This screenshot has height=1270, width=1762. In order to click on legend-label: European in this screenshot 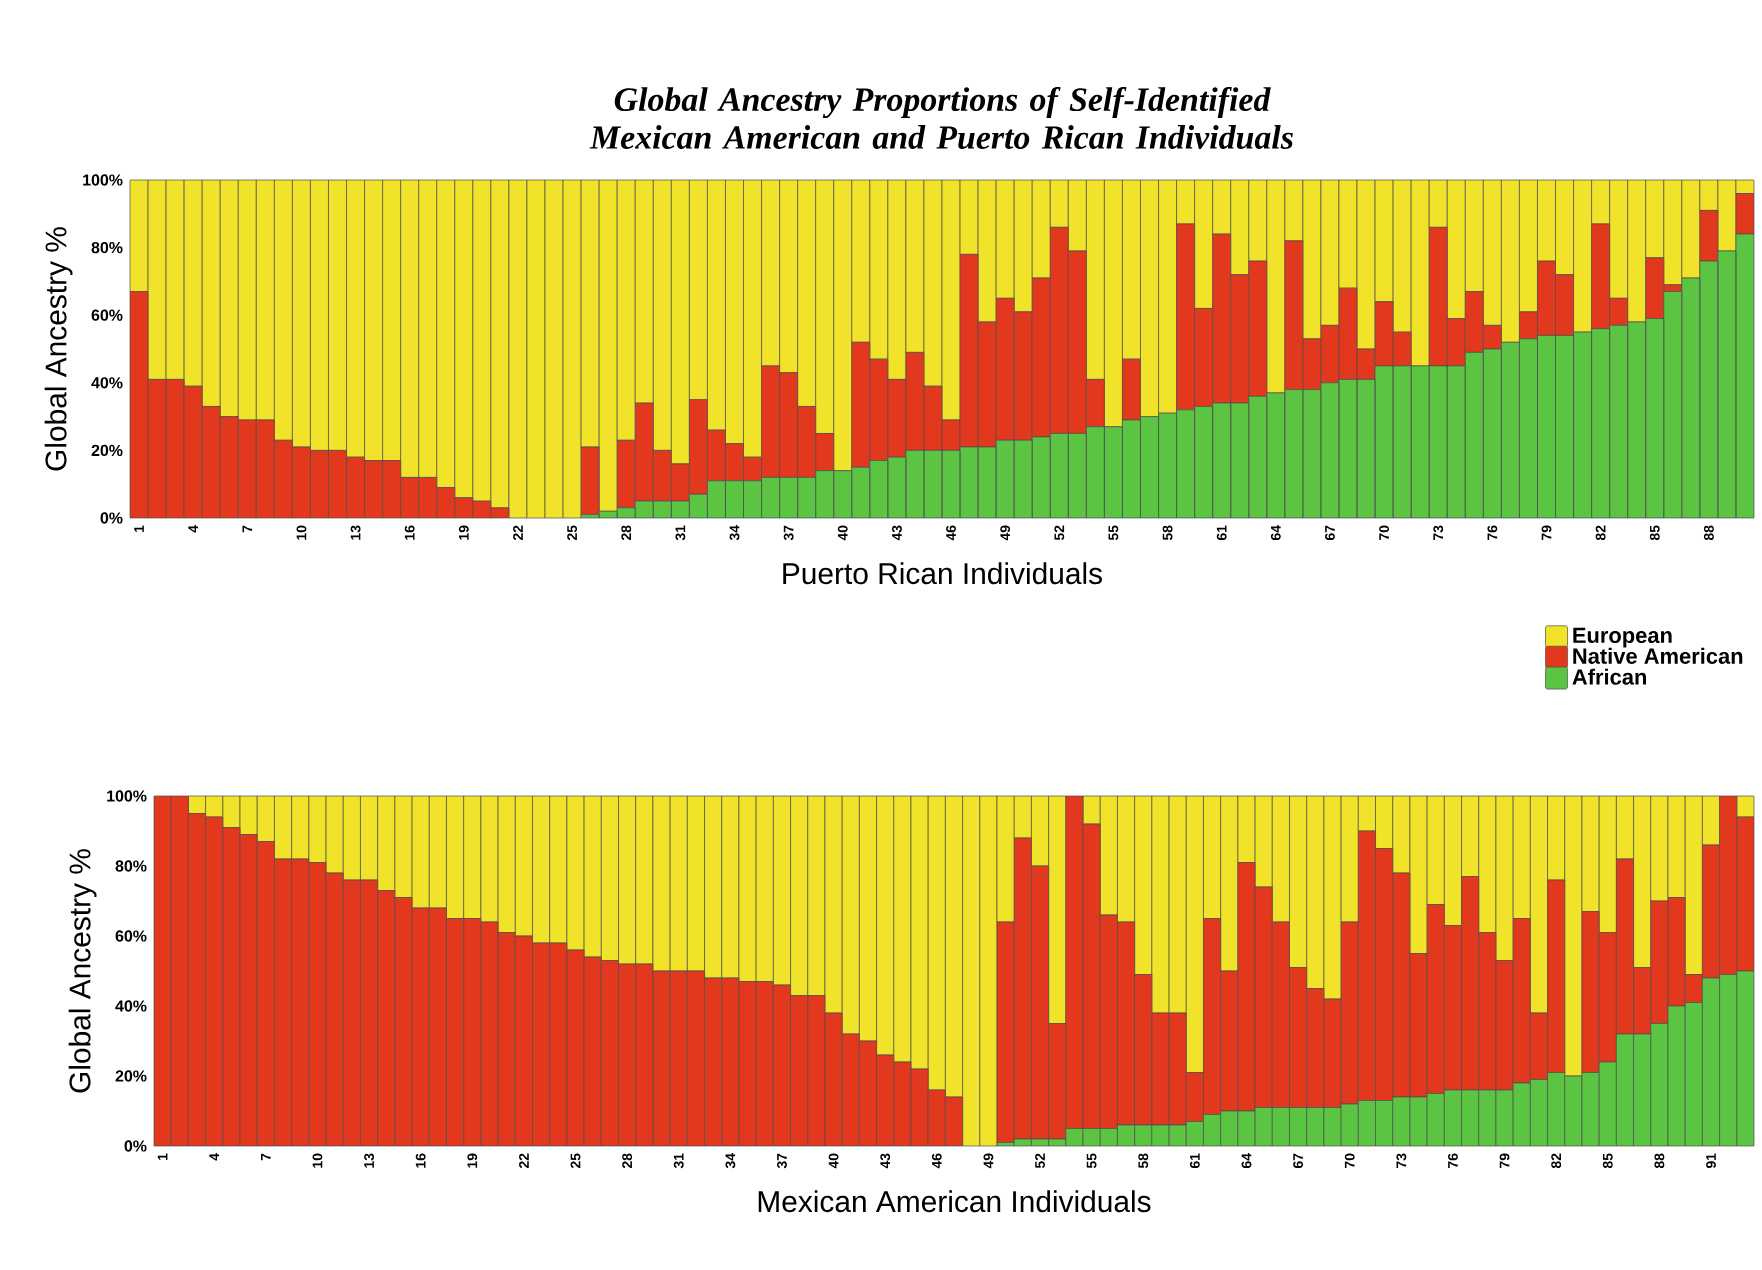, I will do `click(1622, 637)`.